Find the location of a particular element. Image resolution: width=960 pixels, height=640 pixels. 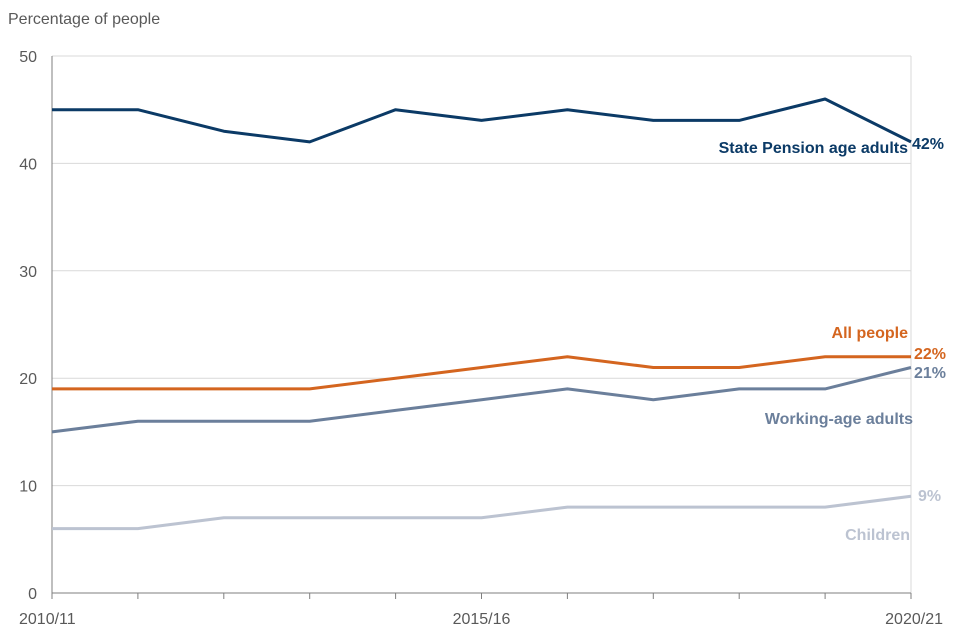

y-axis-title: Percentage of people is located at coordinates (84, 19).